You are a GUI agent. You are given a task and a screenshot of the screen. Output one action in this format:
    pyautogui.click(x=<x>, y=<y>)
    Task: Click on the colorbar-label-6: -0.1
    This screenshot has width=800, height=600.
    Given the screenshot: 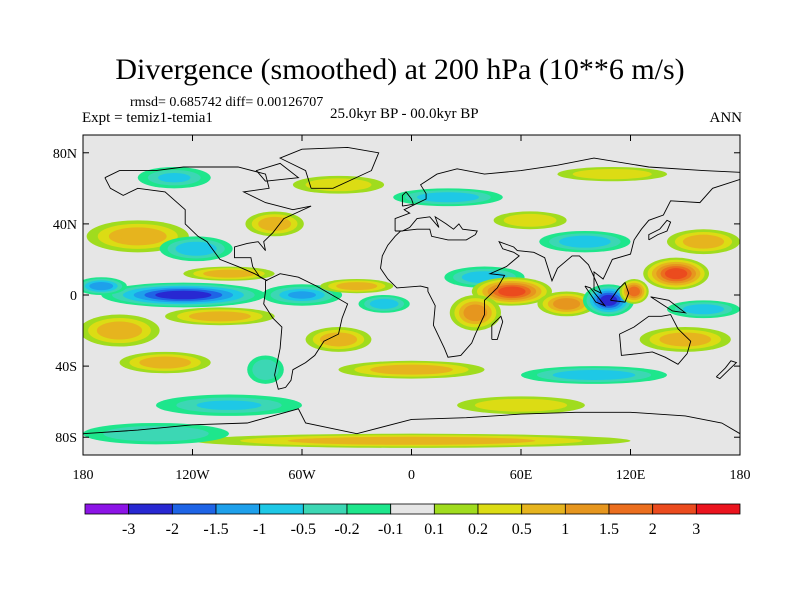 What is the action you would take?
    pyautogui.click(x=390, y=529)
    